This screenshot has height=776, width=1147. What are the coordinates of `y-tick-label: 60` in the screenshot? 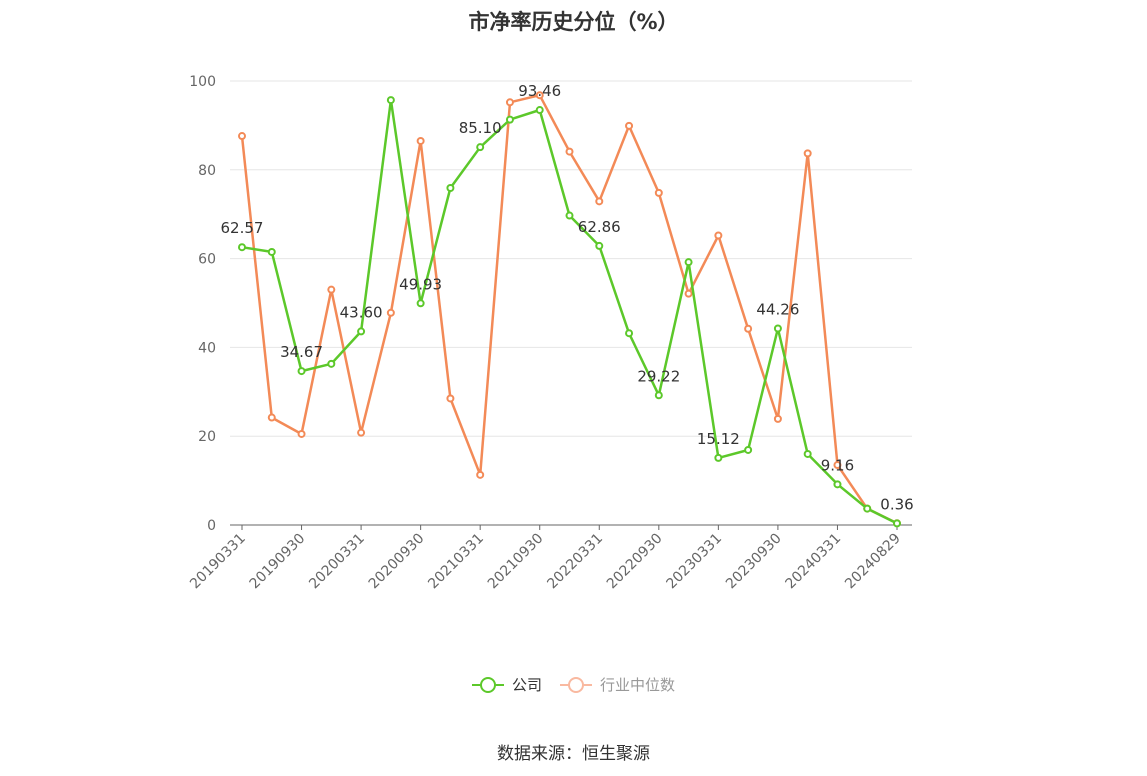 It's located at (207, 260).